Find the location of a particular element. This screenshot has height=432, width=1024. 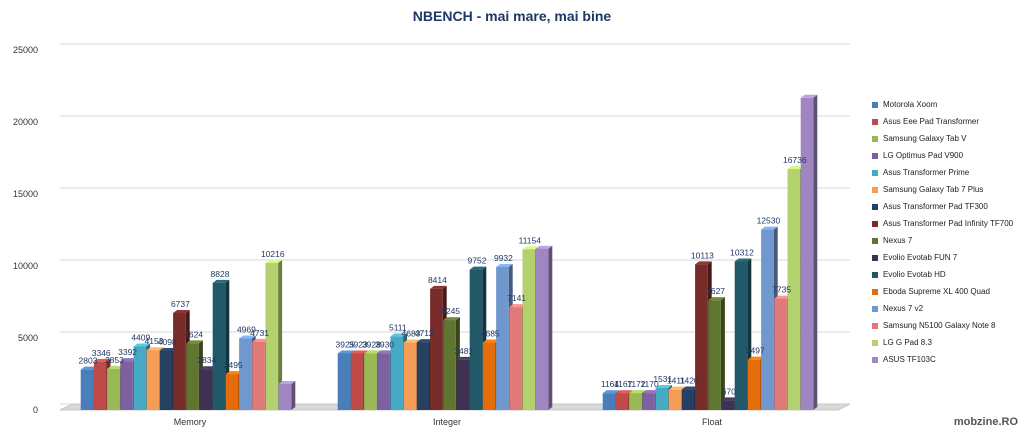

data-label: 4731 is located at coordinates (259, 333).